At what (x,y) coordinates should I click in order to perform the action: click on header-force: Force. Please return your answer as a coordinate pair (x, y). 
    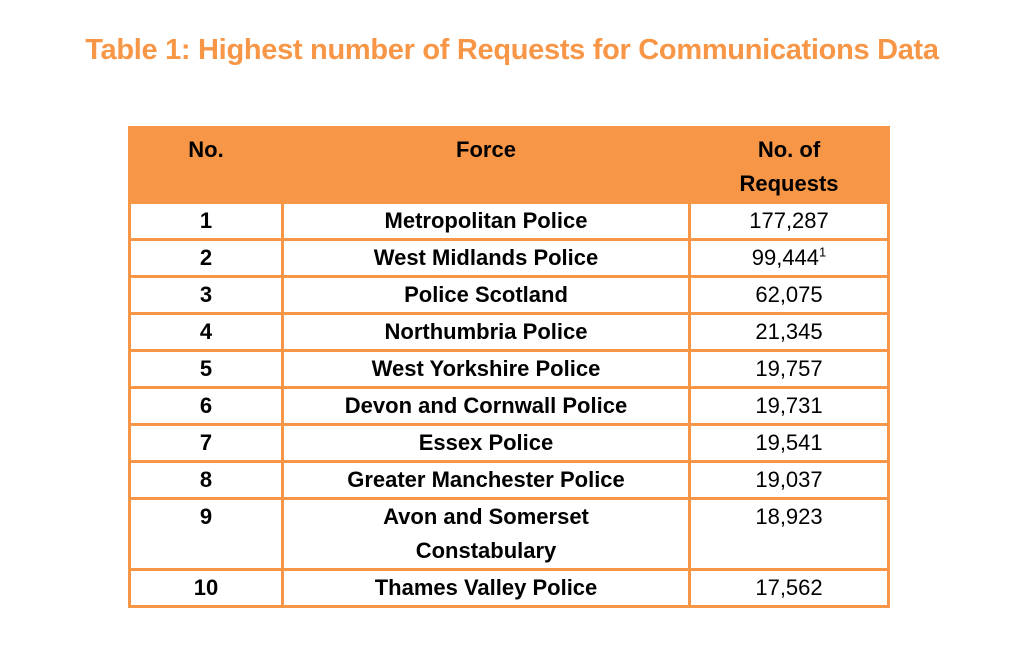
    Looking at the image, I should click on (486, 165).